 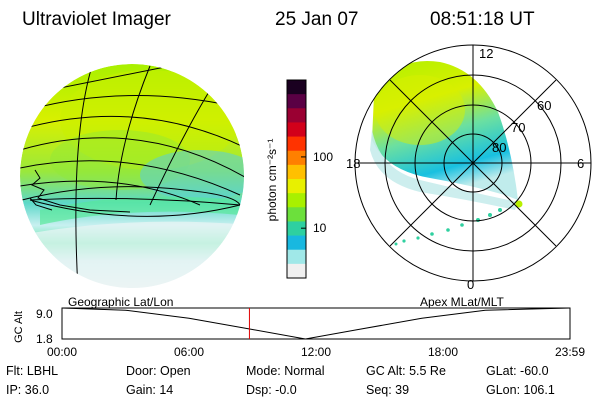 I want to click on xtick-0: 00:00, so click(x=62, y=352).